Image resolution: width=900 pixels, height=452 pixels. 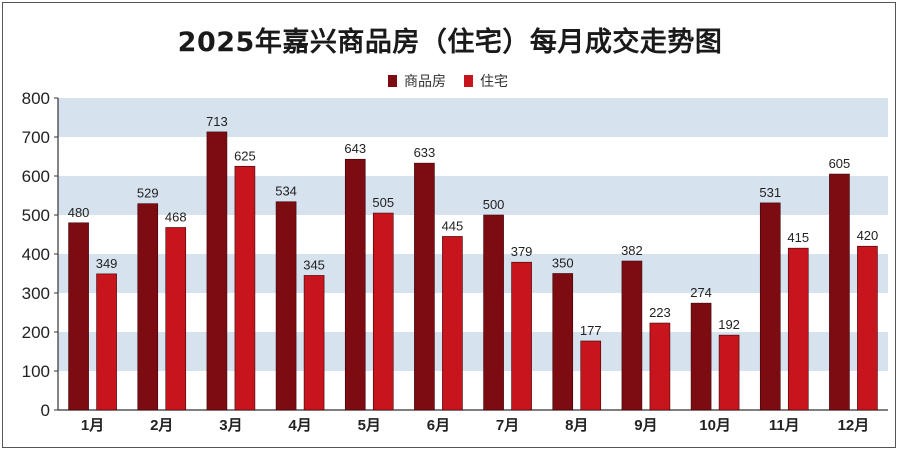 I want to click on data-label: 534, so click(x=286, y=191).